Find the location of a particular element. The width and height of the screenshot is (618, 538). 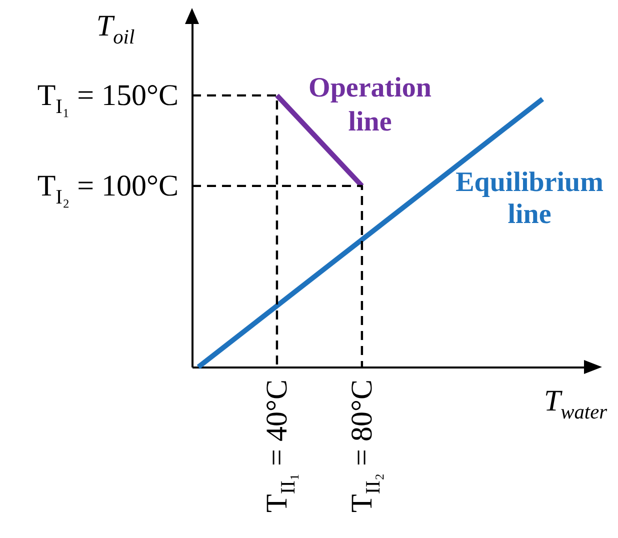

series-label: Operation line is located at coordinates (370, 105).